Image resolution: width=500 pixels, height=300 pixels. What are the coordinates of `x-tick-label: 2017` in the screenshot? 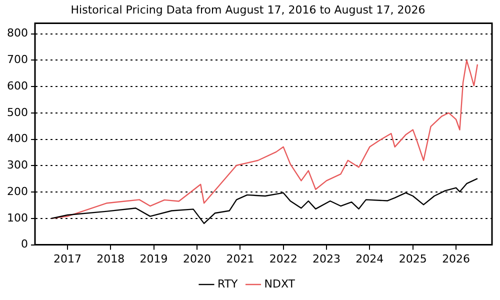 It's located at (68, 259).